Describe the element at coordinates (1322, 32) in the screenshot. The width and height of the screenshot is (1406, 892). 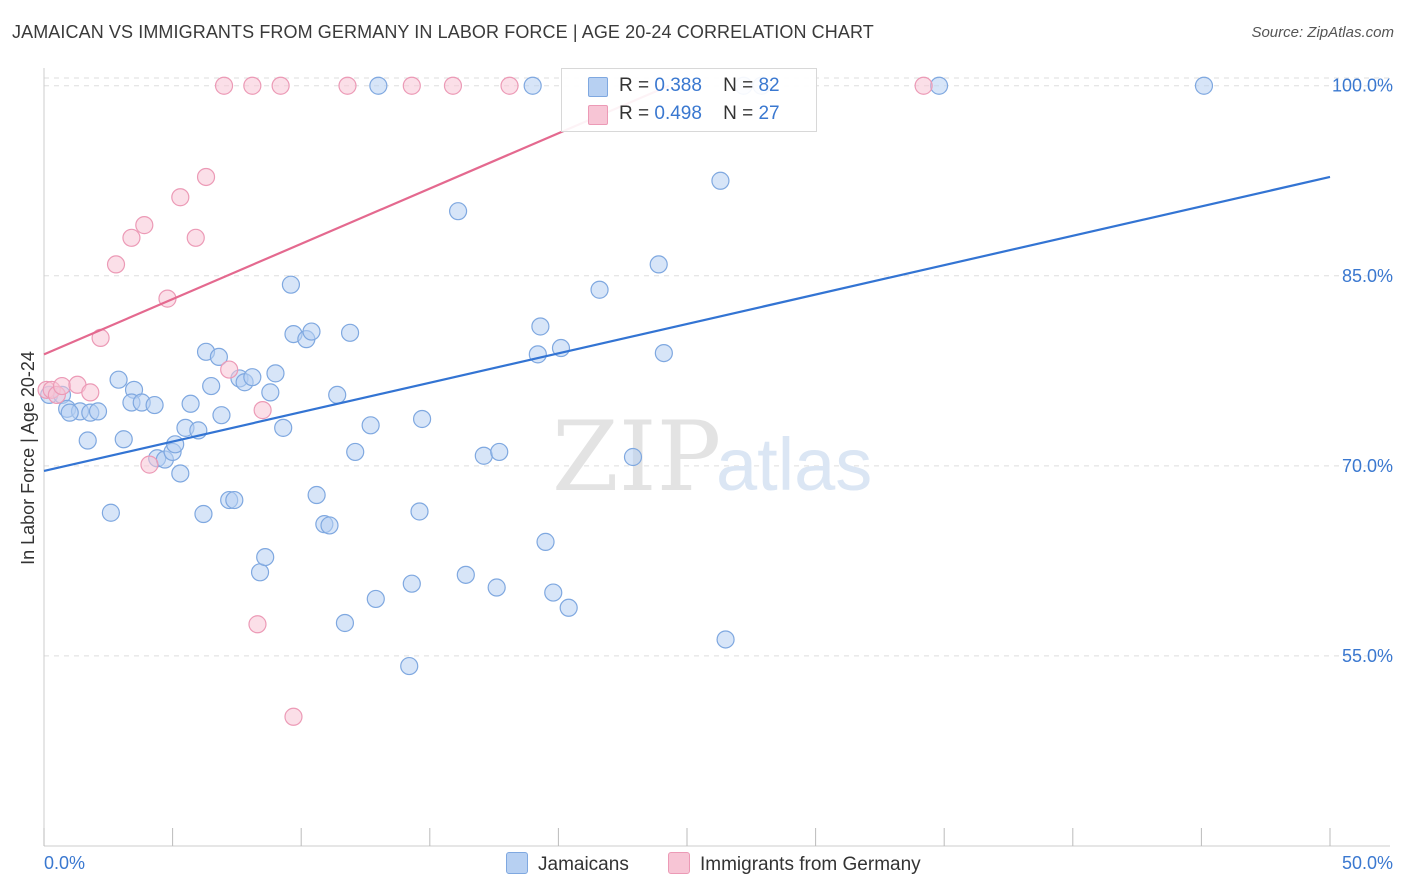
I see `source-label: Source: ZipAtlas.com` at that location.